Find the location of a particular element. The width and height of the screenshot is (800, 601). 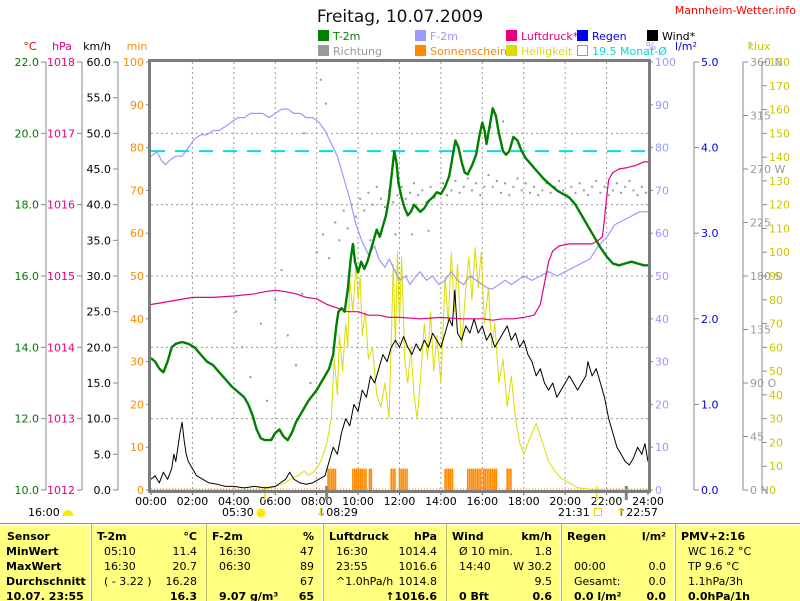

table-cell-value: 0.0 is located at coordinates (657, 581).